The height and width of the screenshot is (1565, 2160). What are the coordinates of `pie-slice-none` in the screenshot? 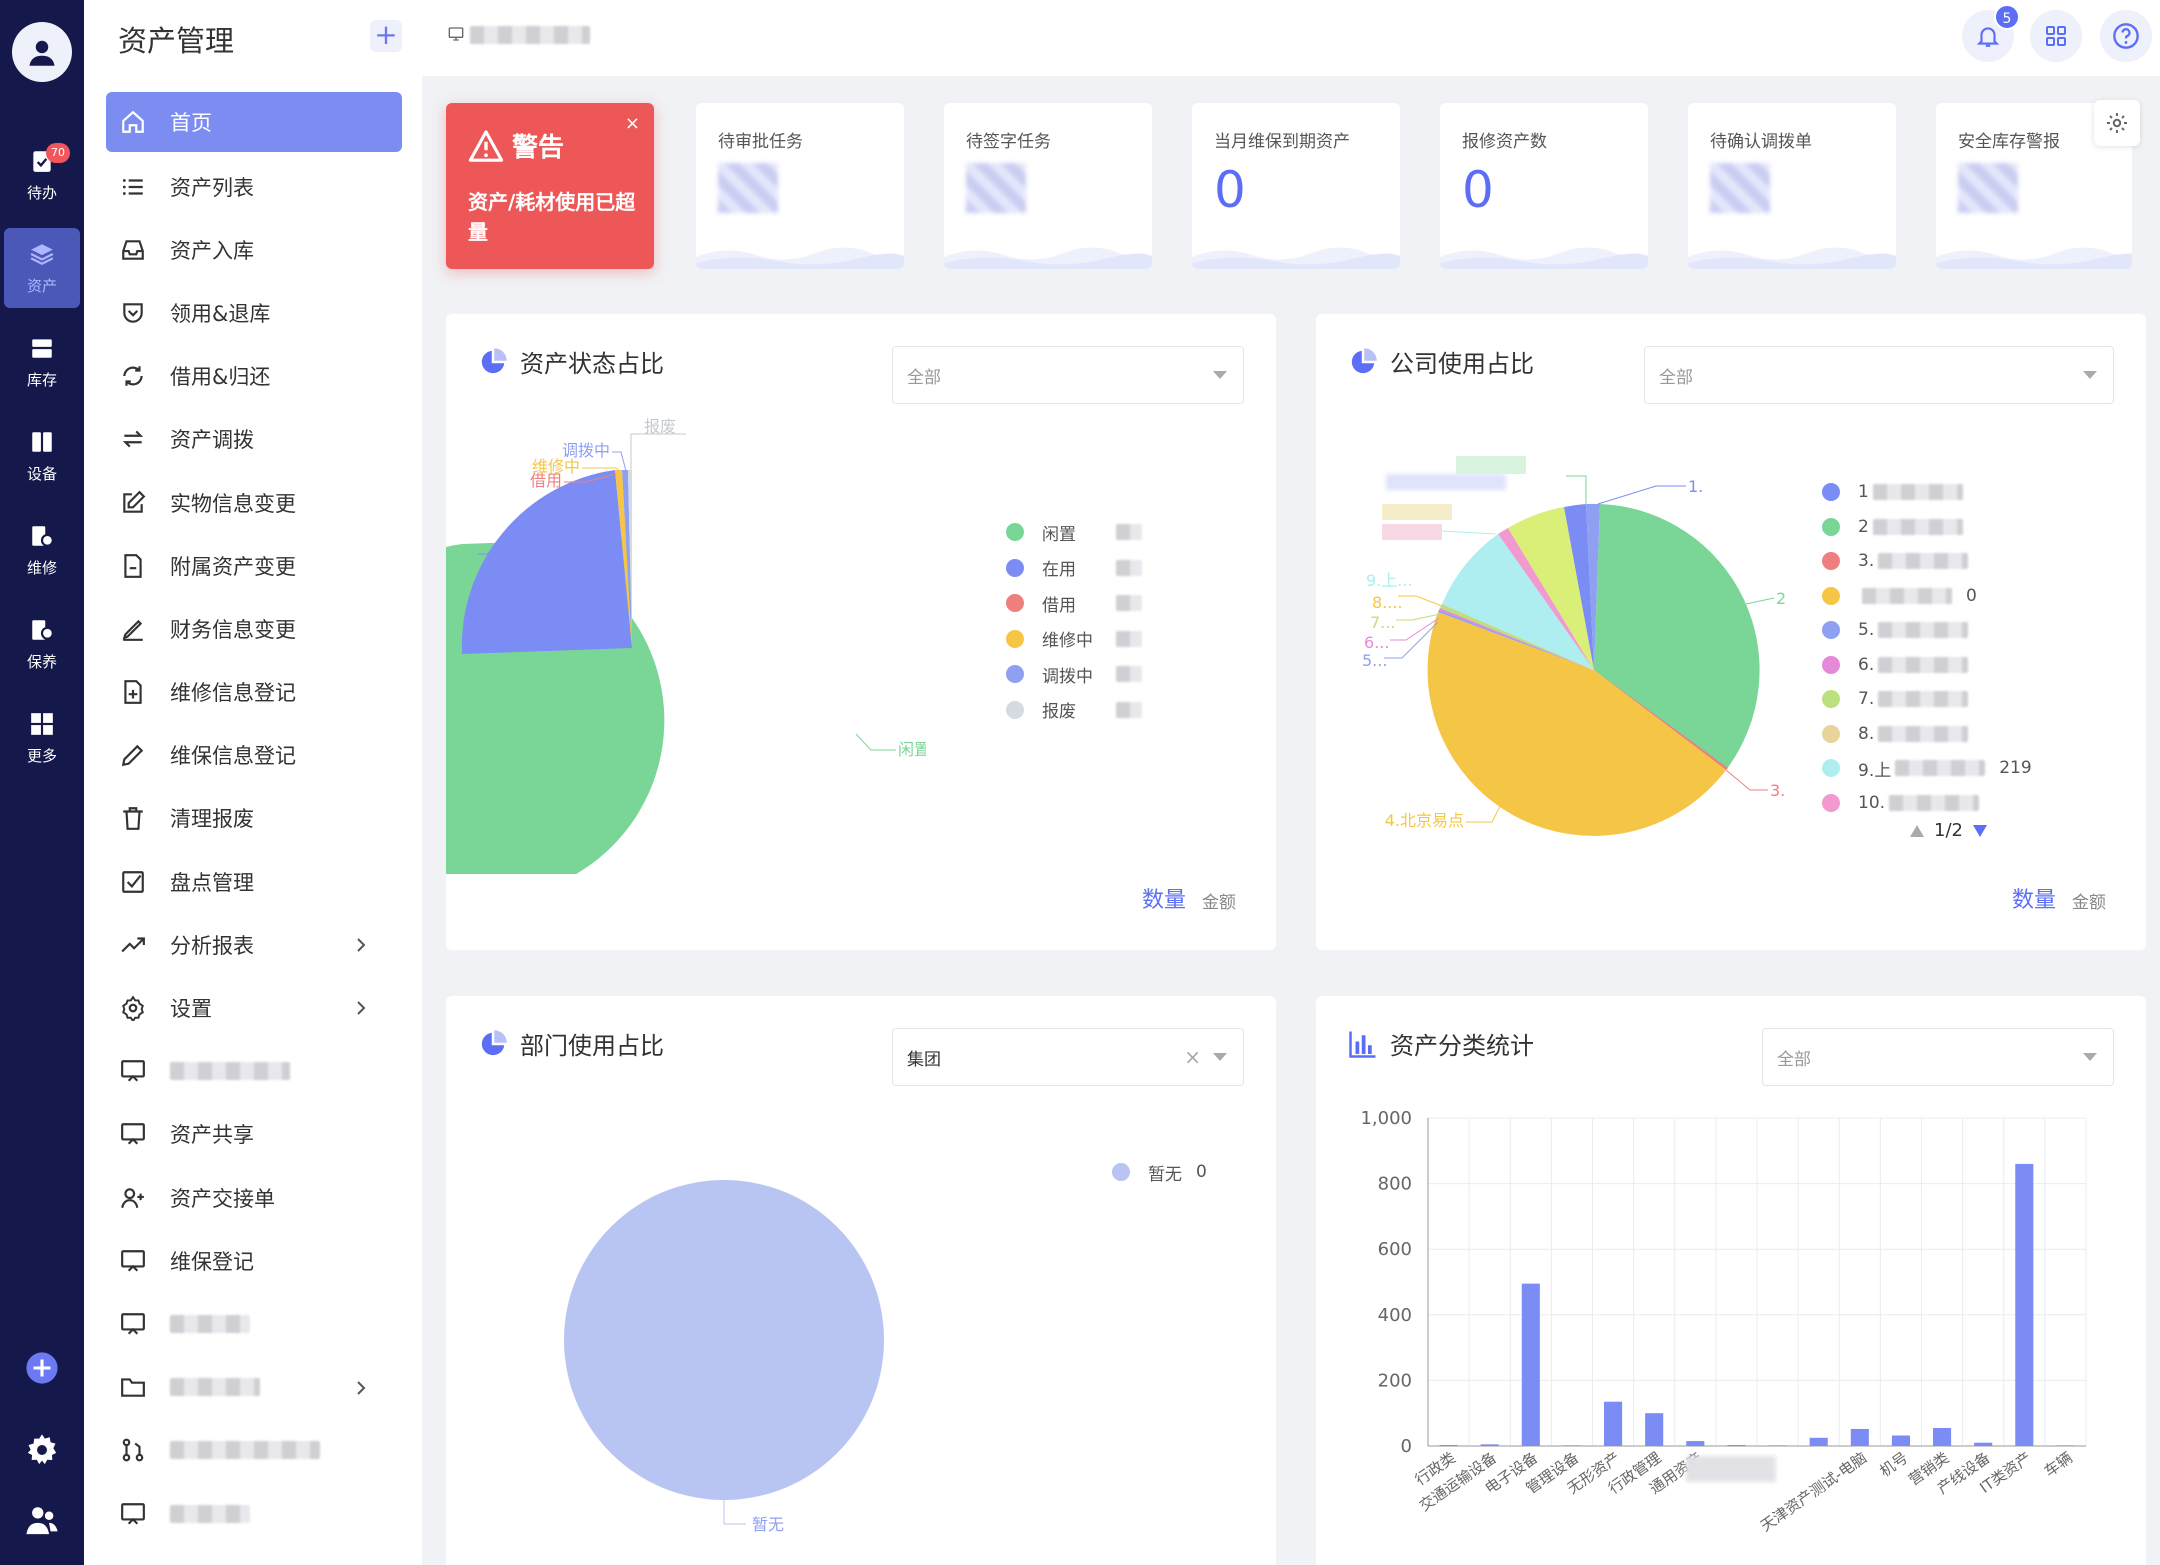 It's located at (724, 1340).